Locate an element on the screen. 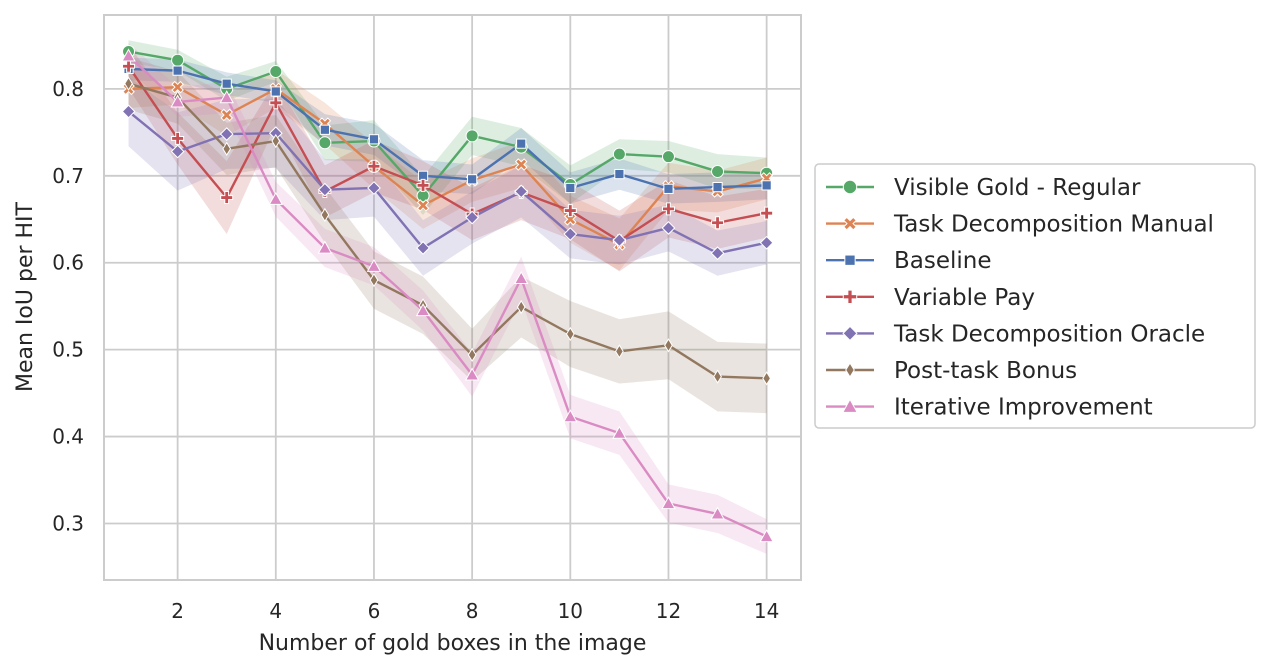 The height and width of the screenshot is (671, 1271). legend-label: Task Decomposition Manual is located at coordinates (1053, 225).